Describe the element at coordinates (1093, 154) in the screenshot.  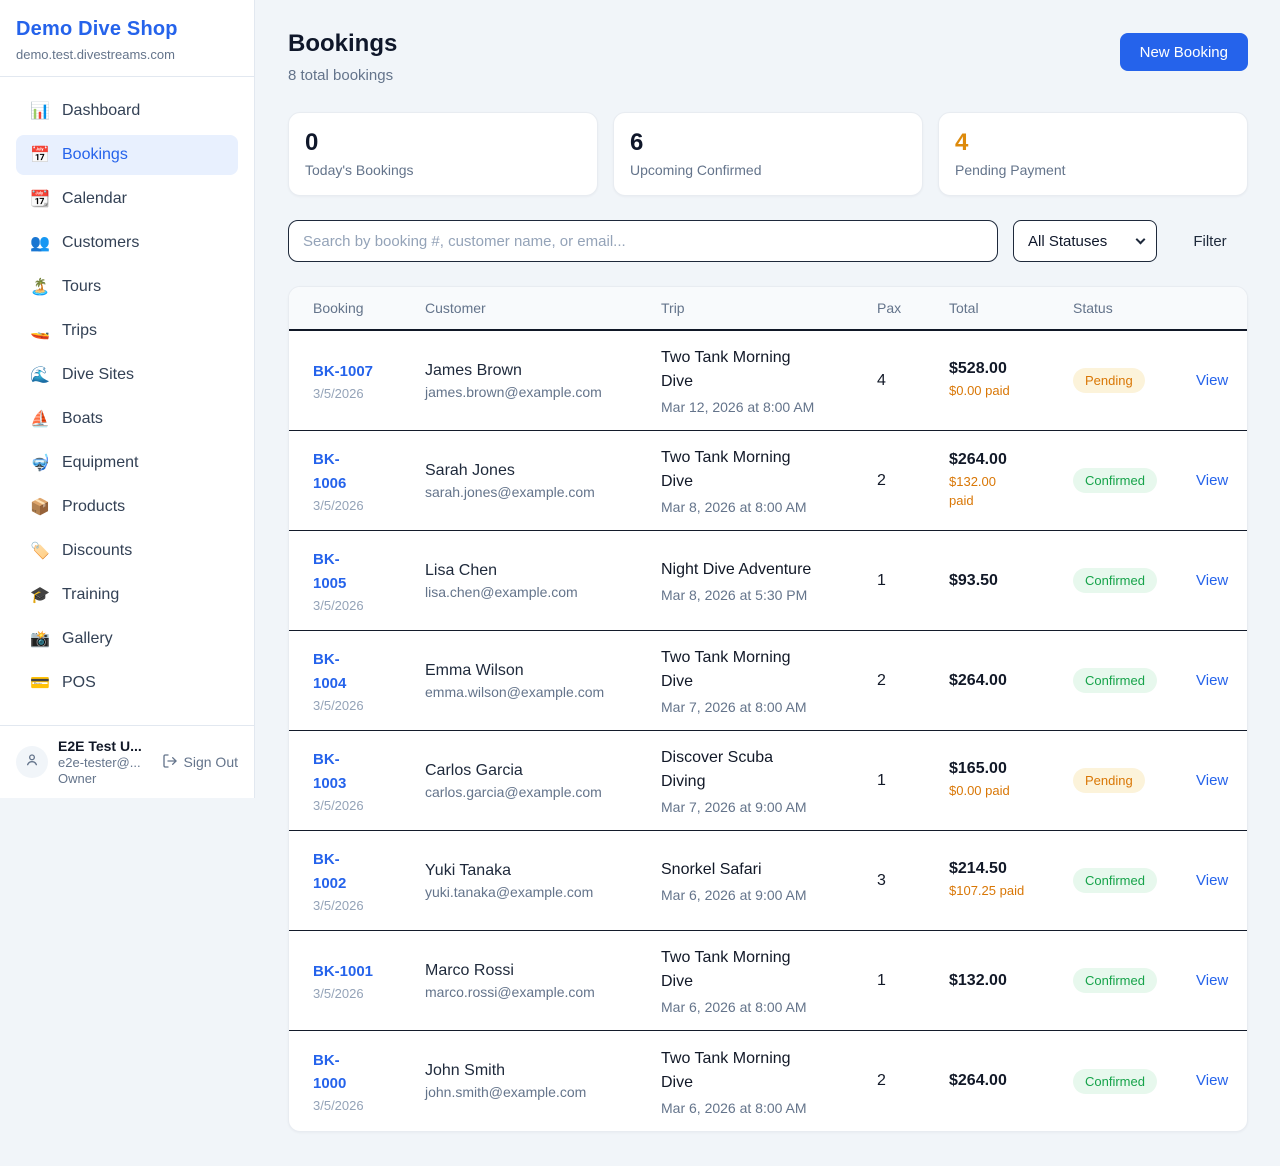
I see `stat-card-pending-payment: 4 Pending Payment` at that location.